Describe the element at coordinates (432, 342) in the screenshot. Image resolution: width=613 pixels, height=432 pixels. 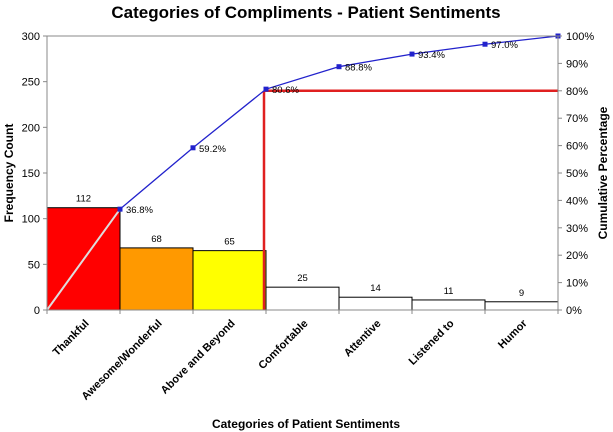
I see `category-label: Listened to` at that location.